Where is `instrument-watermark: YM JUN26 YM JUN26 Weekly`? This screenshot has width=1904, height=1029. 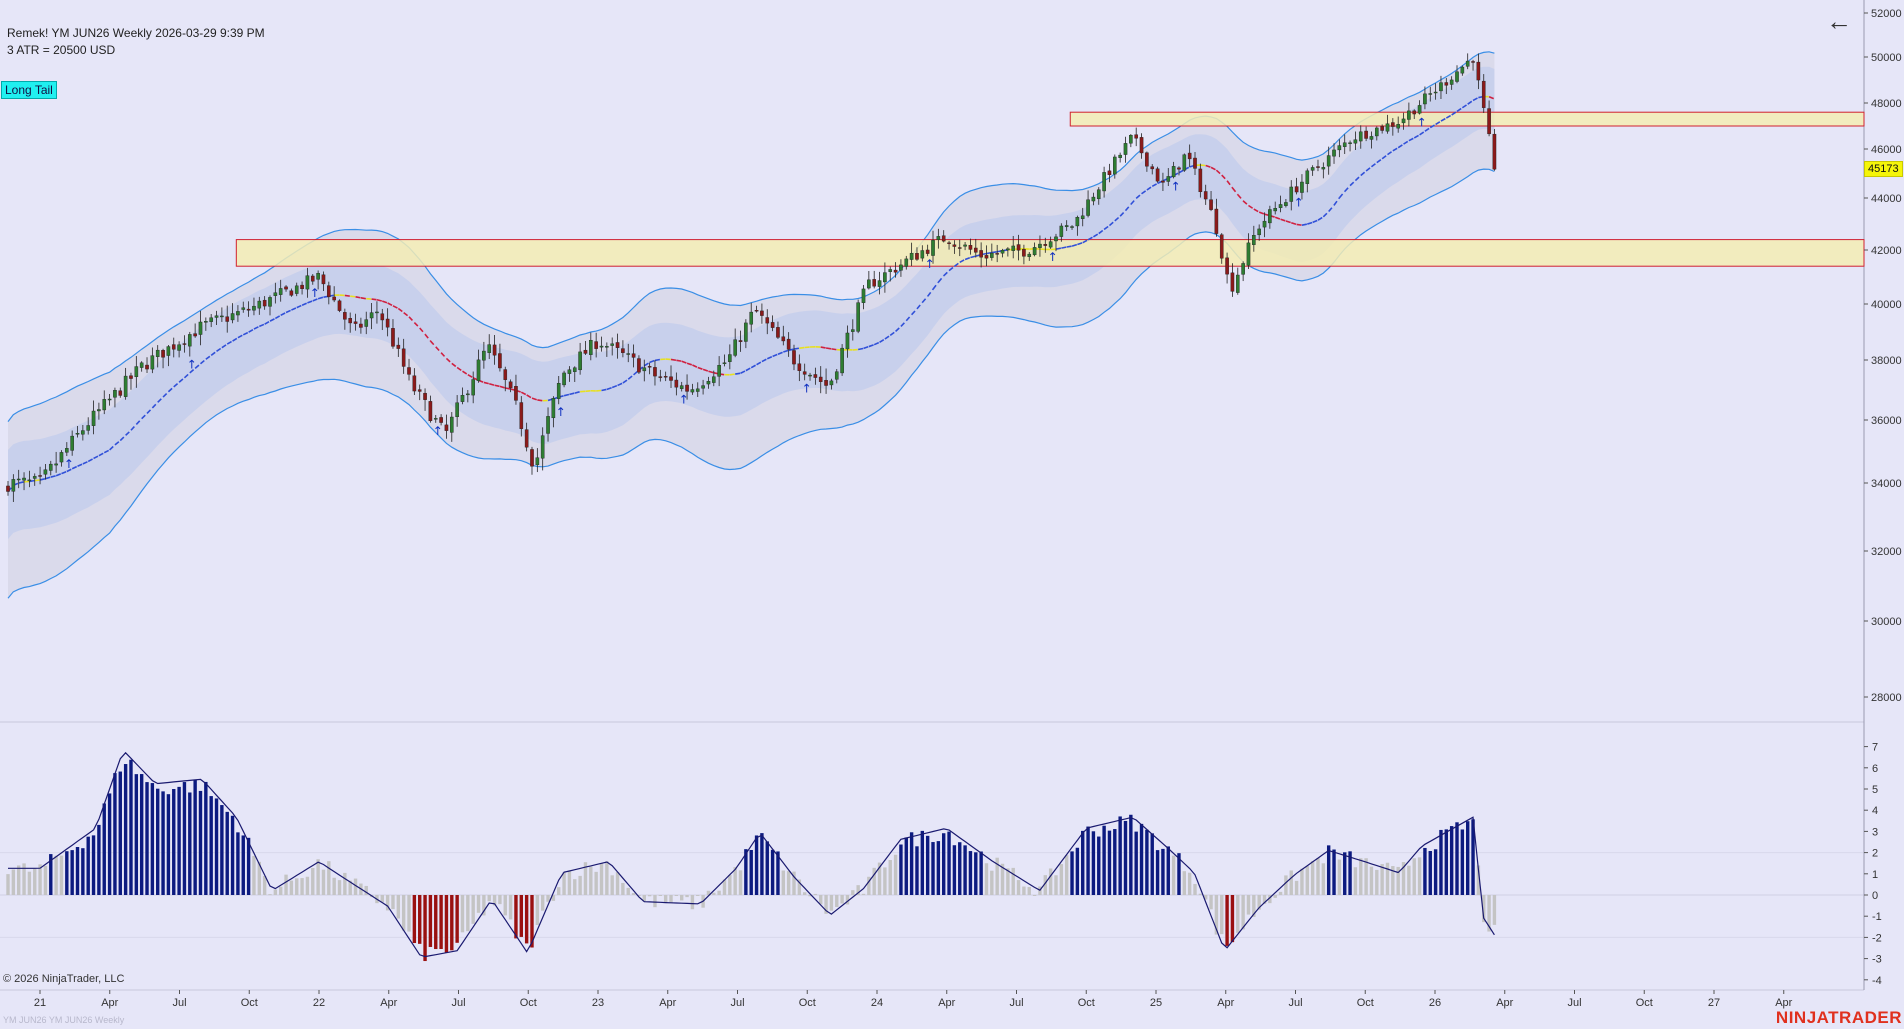
instrument-watermark: YM JUN26 YM JUN26 Weekly is located at coordinates (64, 1020).